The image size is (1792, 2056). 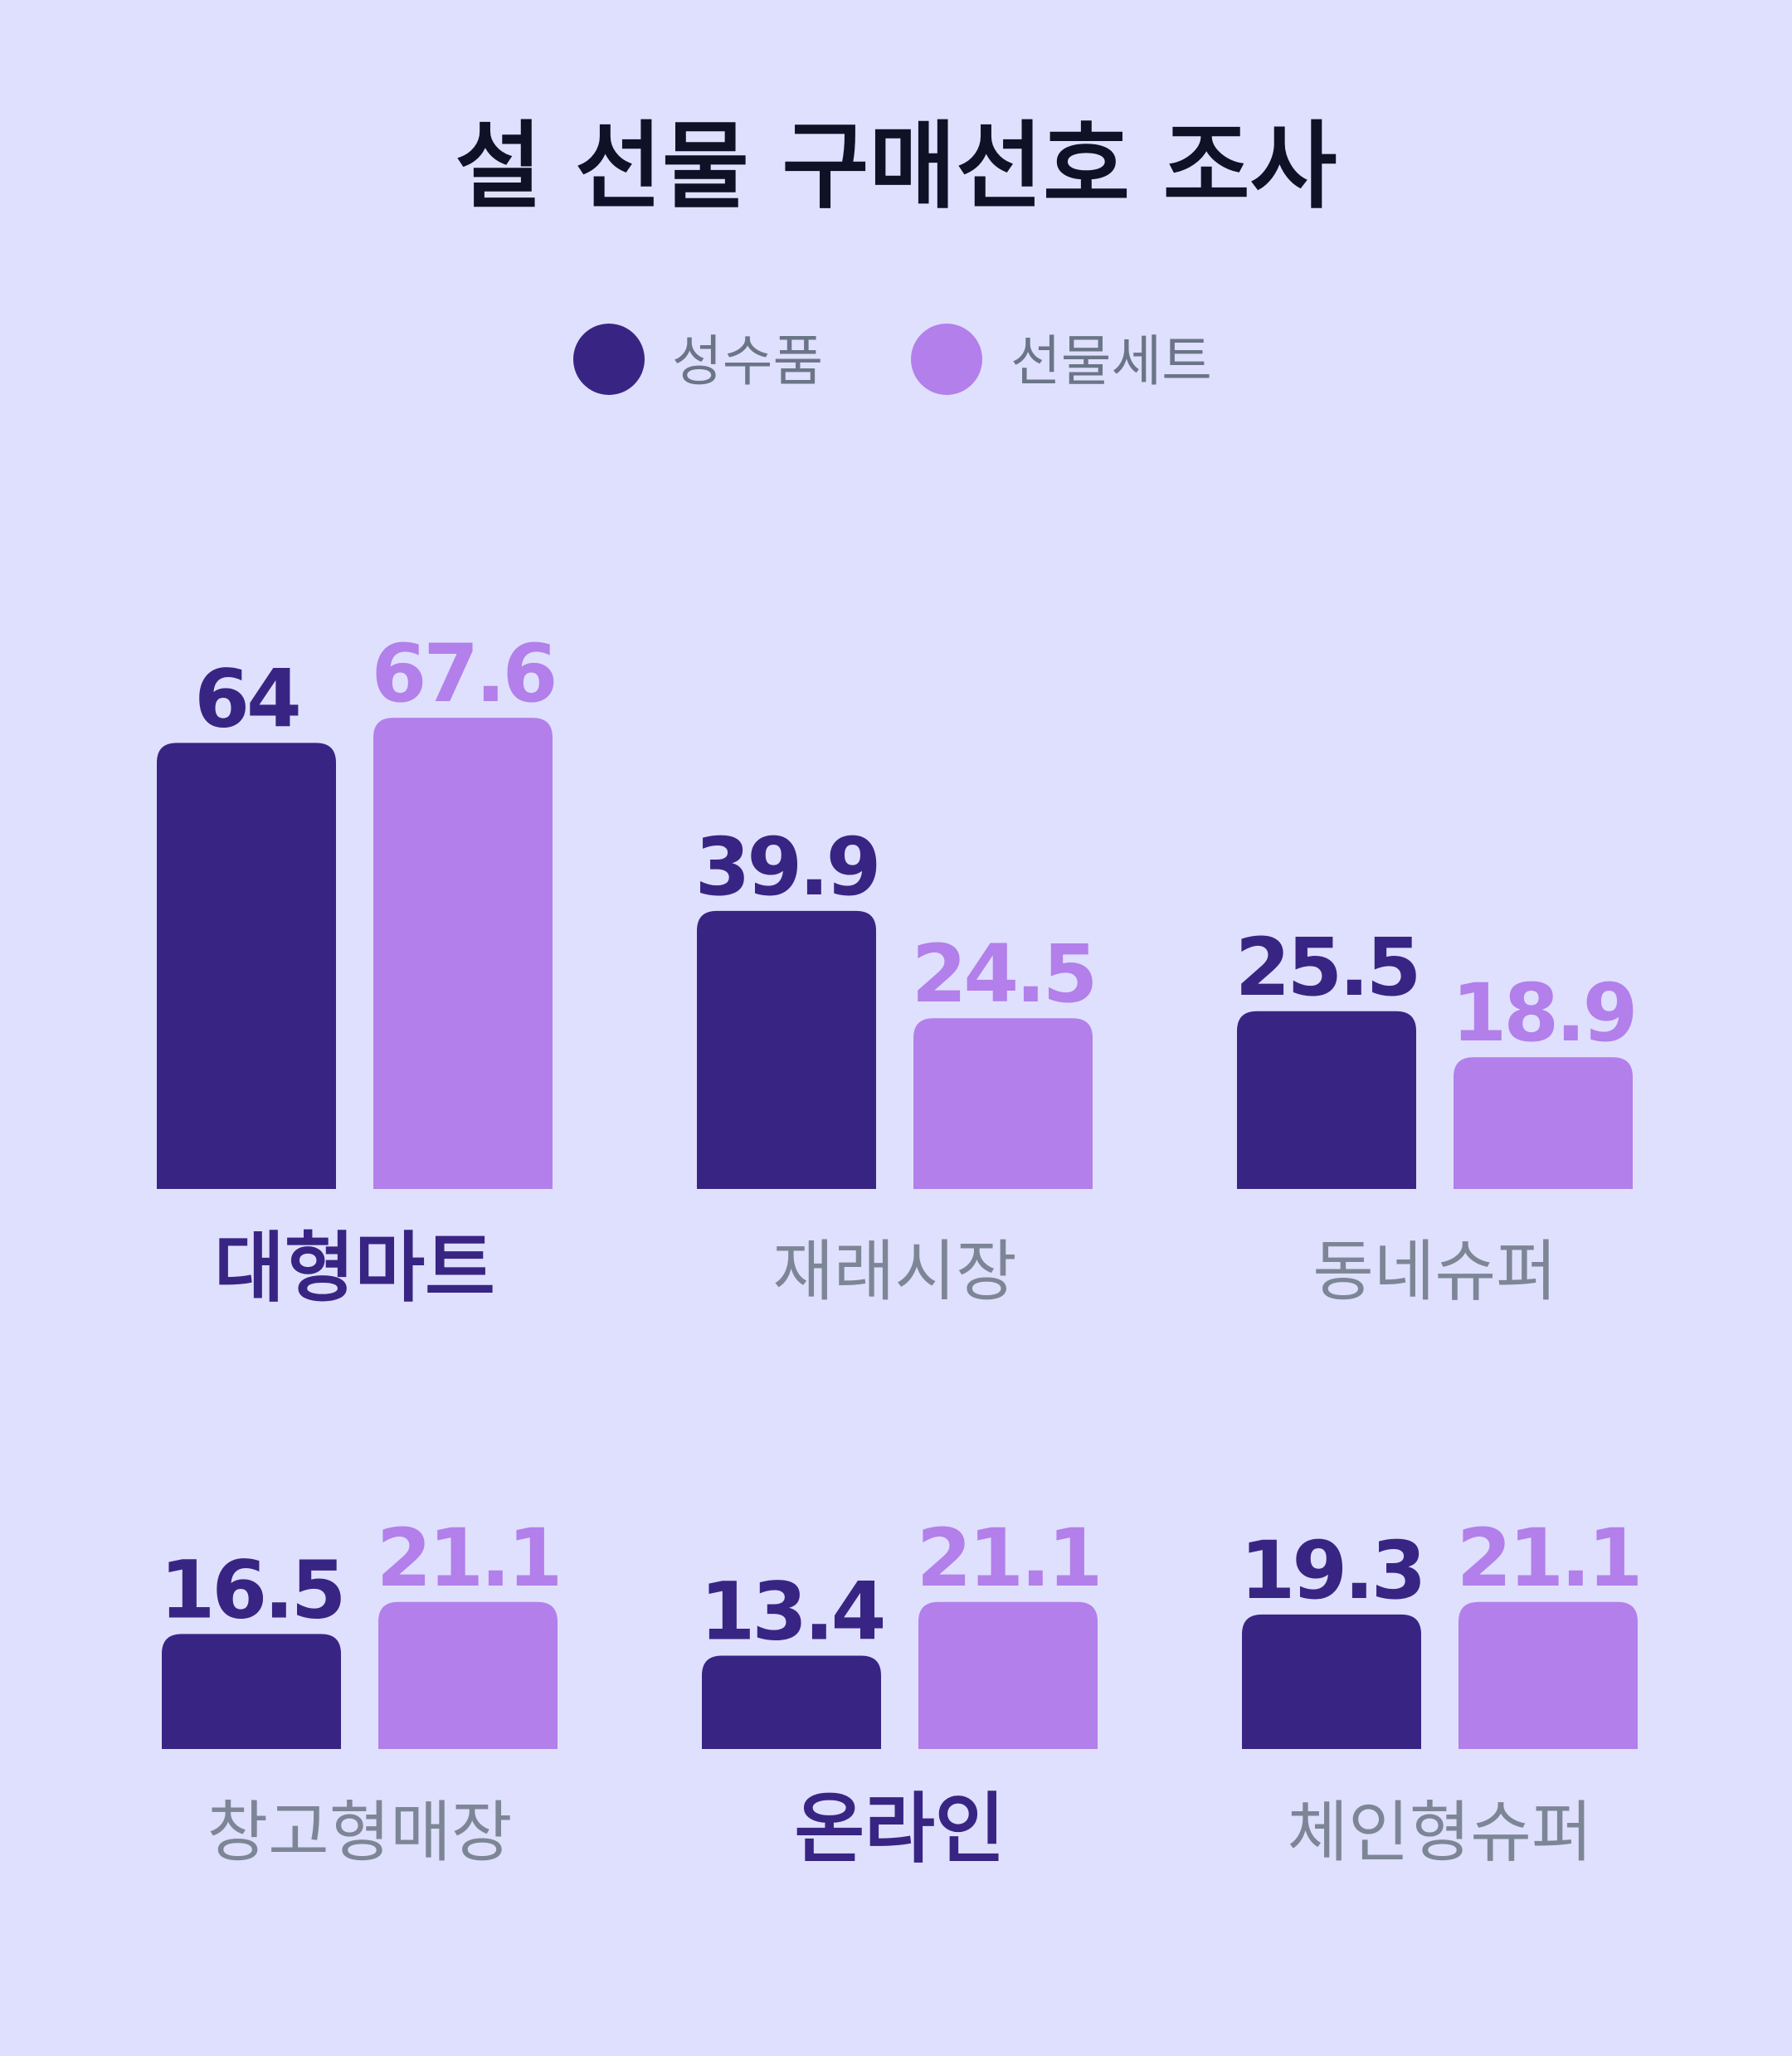 What do you see at coordinates (894, 1271) in the screenshot?
I see `category-label-1: 재래시장` at bounding box center [894, 1271].